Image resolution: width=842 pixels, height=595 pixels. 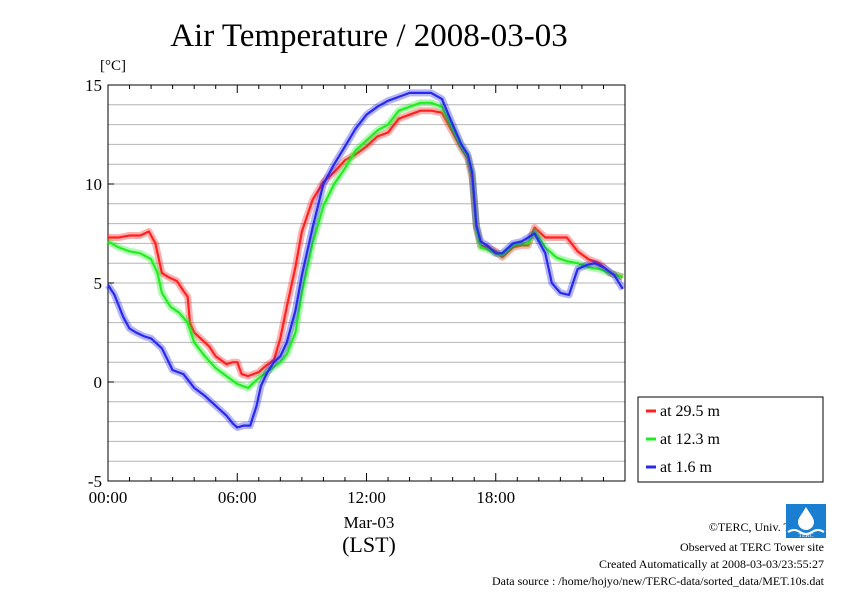 I want to click on chart-title: Air Temperature / 2008-03-03, so click(x=369, y=36).